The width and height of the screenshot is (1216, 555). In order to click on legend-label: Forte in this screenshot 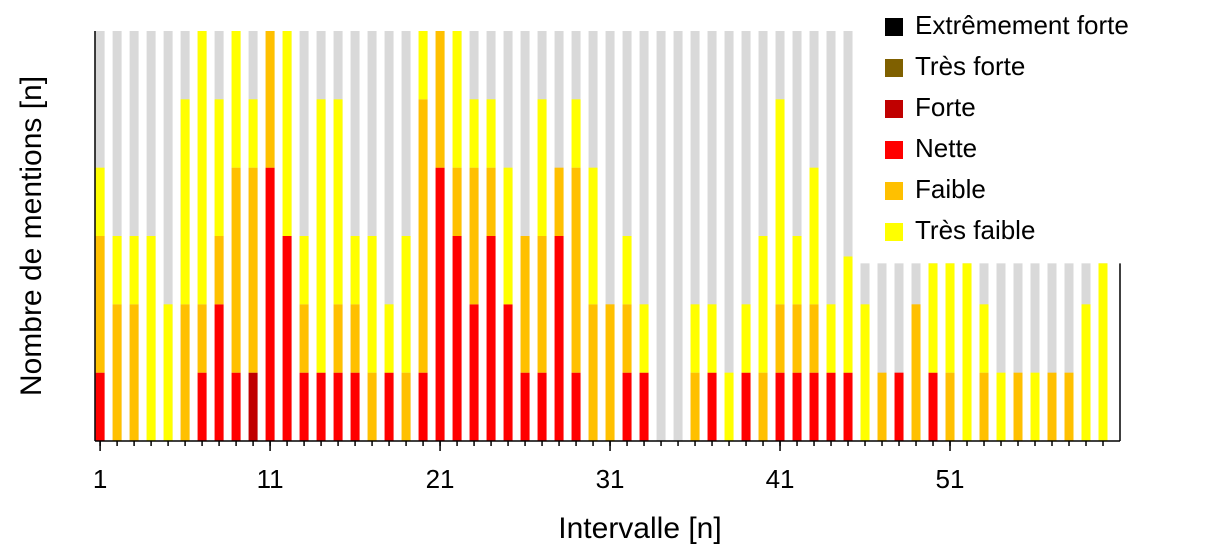, I will do `click(945, 107)`.